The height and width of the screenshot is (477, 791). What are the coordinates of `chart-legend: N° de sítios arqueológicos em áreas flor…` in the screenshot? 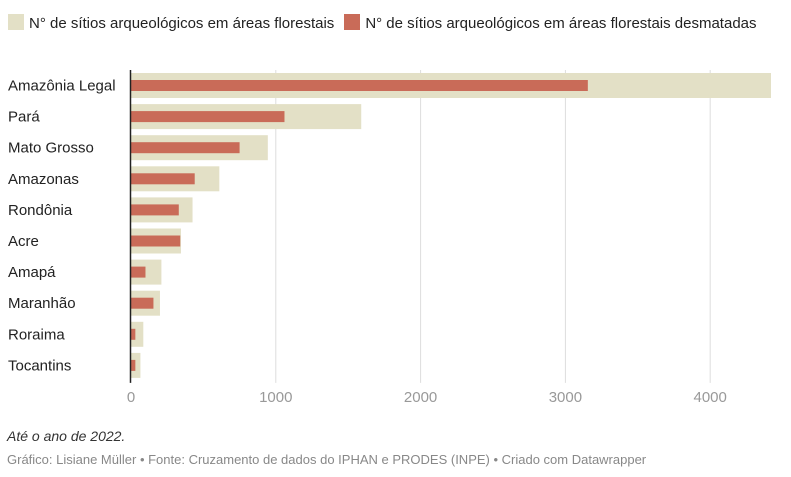 It's located at (393, 24).